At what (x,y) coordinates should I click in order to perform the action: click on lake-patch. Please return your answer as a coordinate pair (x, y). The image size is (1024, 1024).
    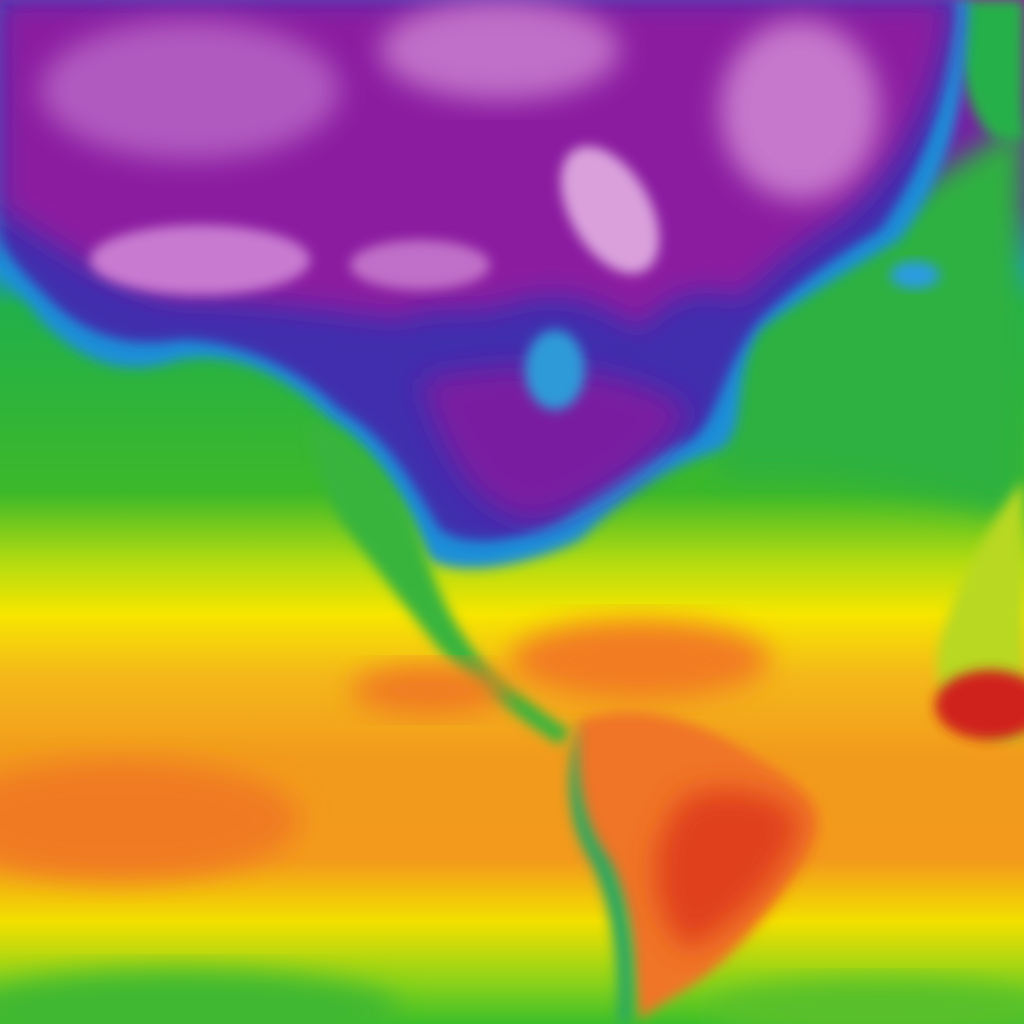
    Looking at the image, I should click on (555, 370).